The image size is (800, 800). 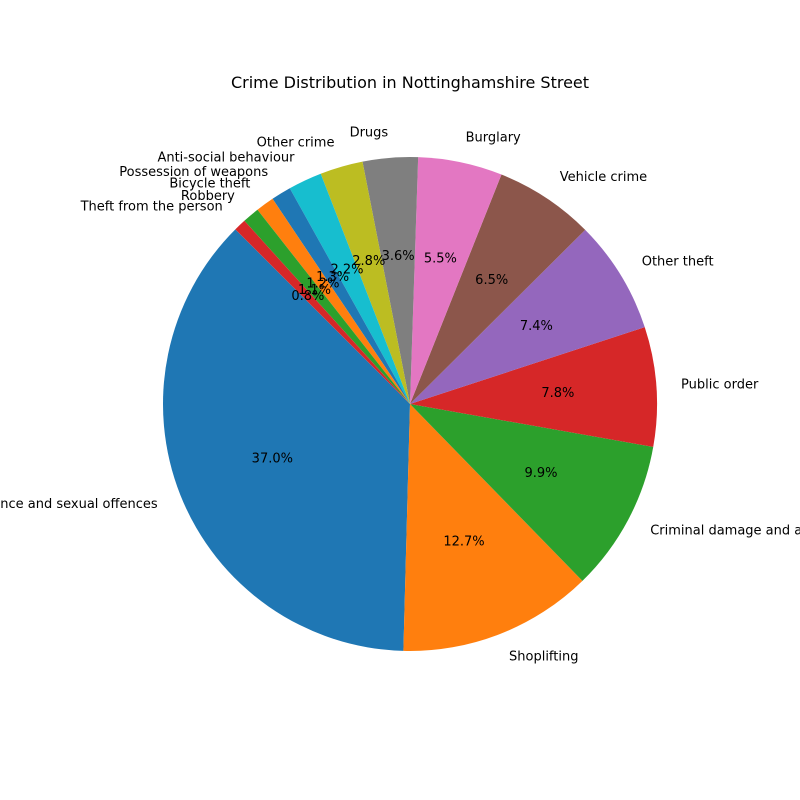 I want to click on category-label: Other crime, so click(x=296, y=143).